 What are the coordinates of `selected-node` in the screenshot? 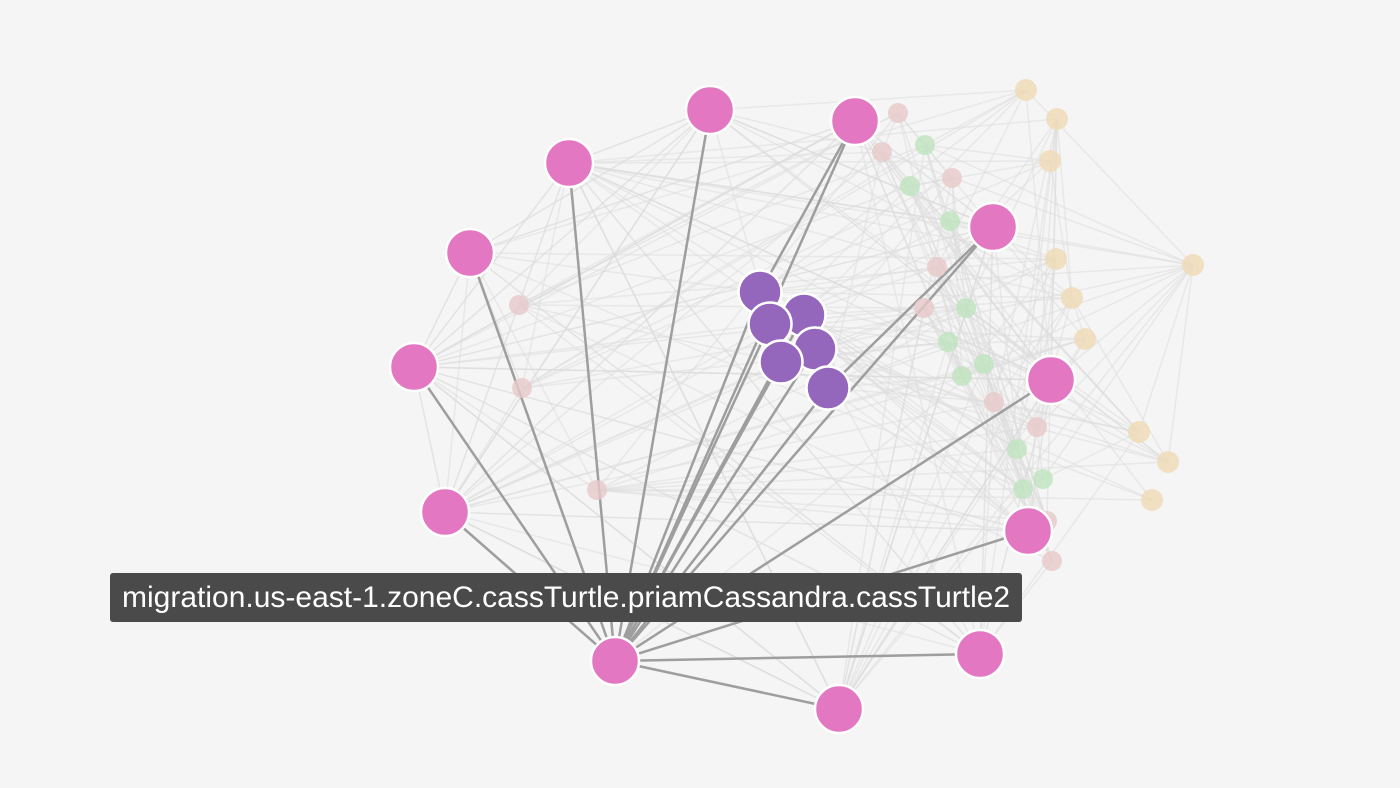 It's located at (615, 661).